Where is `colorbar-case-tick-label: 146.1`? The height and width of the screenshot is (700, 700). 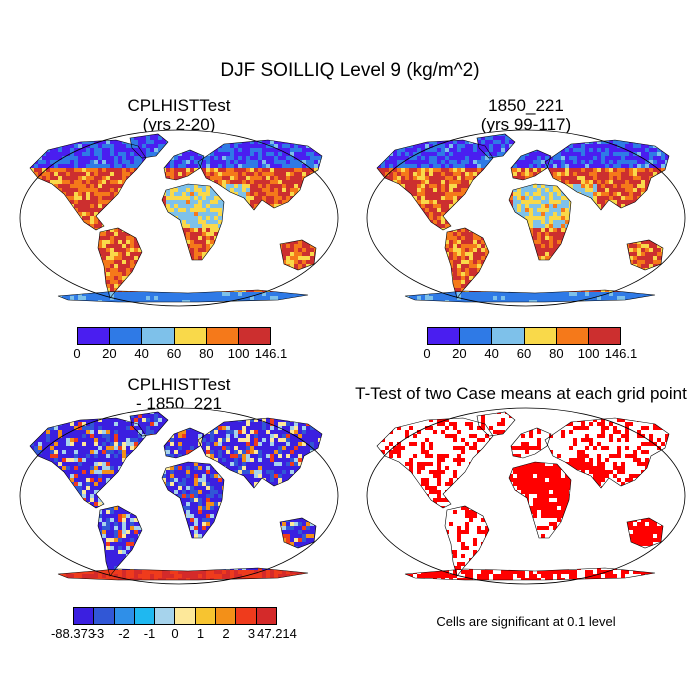
colorbar-case-tick-label: 146.1 is located at coordinates (271, 353).